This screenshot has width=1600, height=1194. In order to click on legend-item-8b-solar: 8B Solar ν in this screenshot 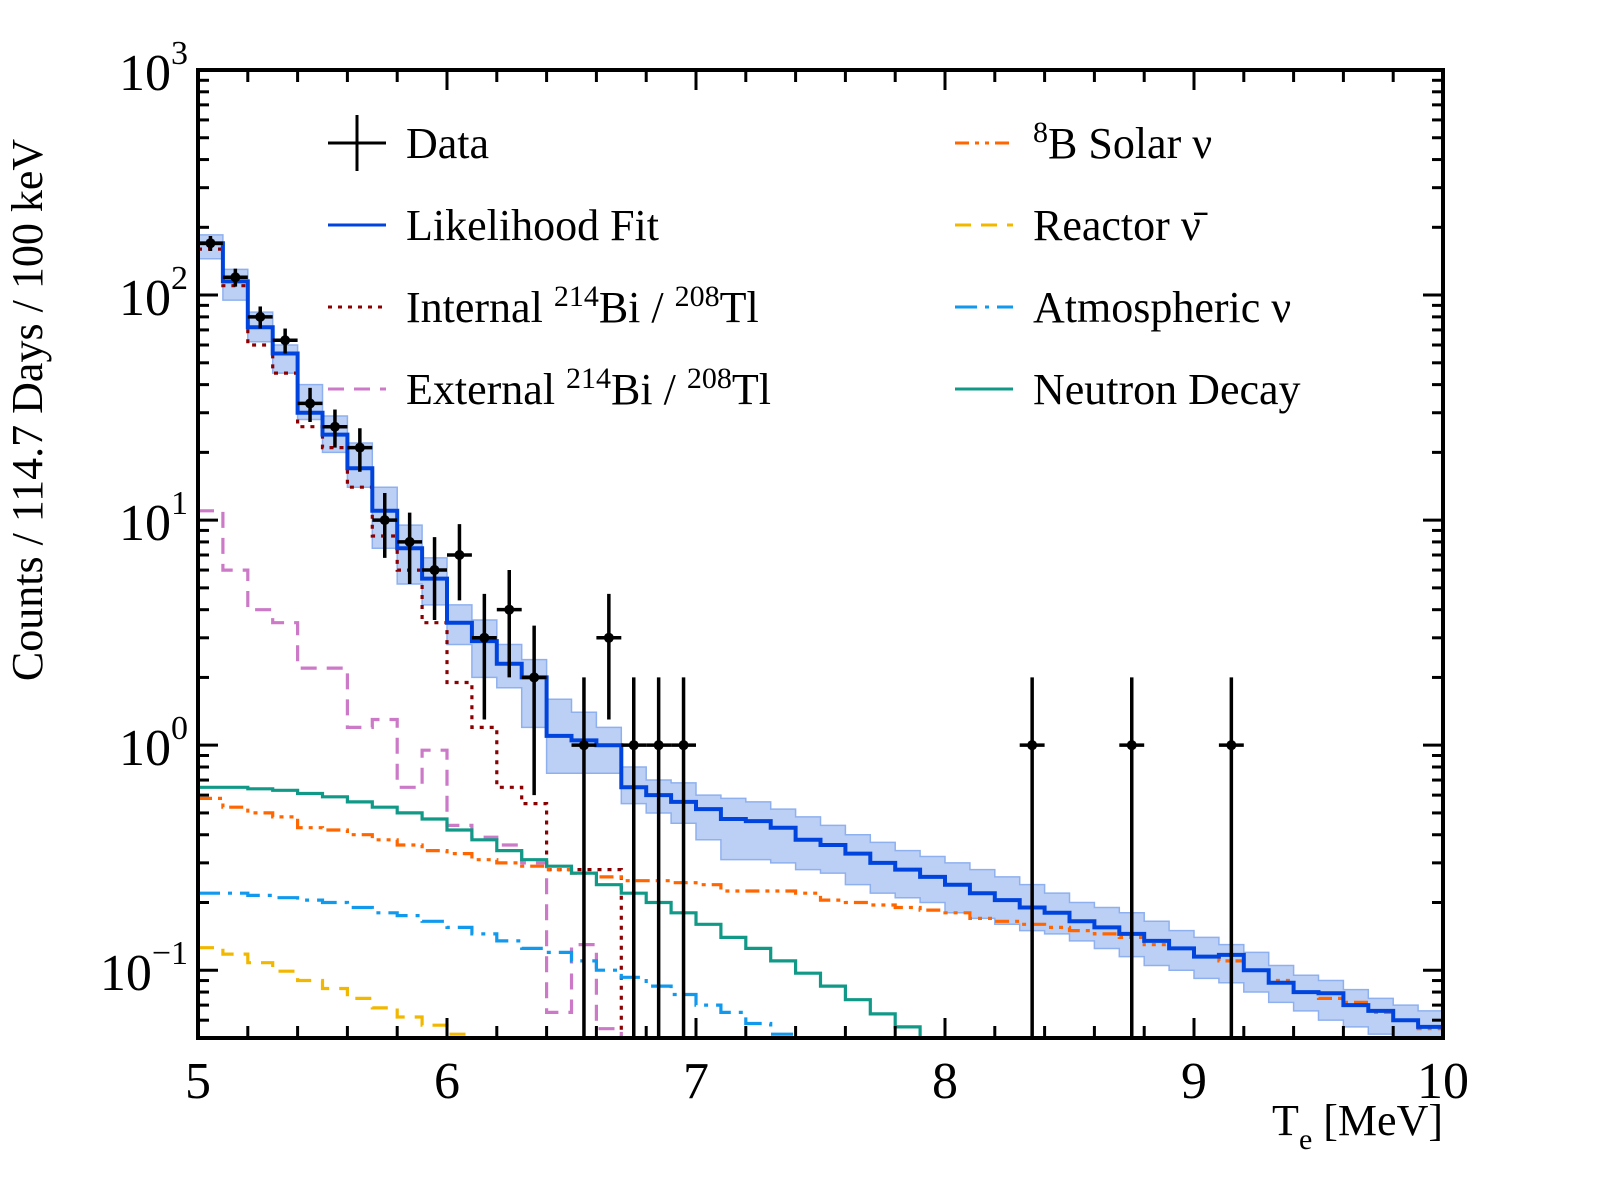, I will do `click(1083, 142)`.